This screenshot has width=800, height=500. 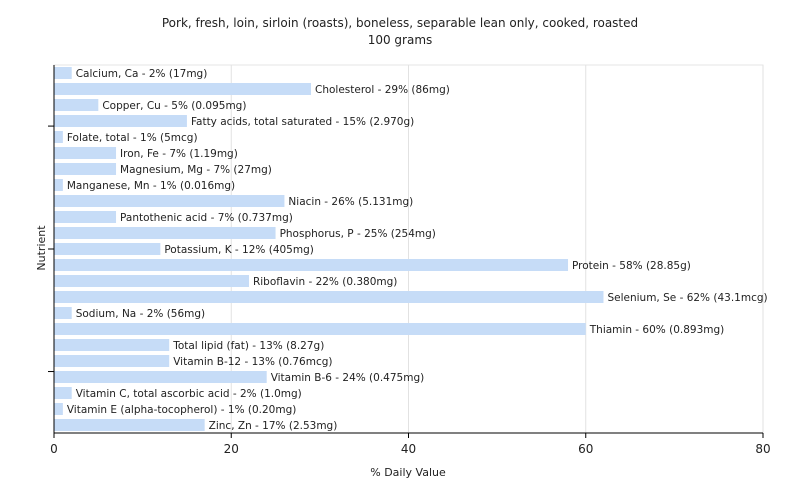 What do you see at coordinates (179, 154) in the screenshot?
I see `bar-label: Iron, Fe - 7% (1.19mg)` at bounding box center [179, 154].